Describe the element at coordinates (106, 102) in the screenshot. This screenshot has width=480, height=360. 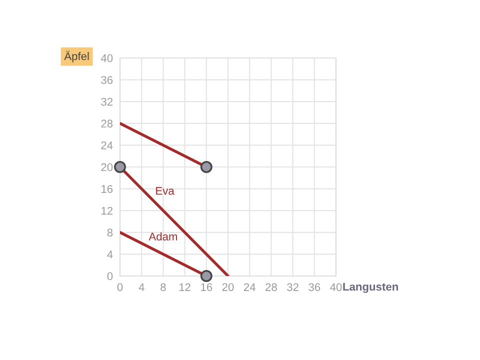
I see `y-tick-label: 32` at that location.